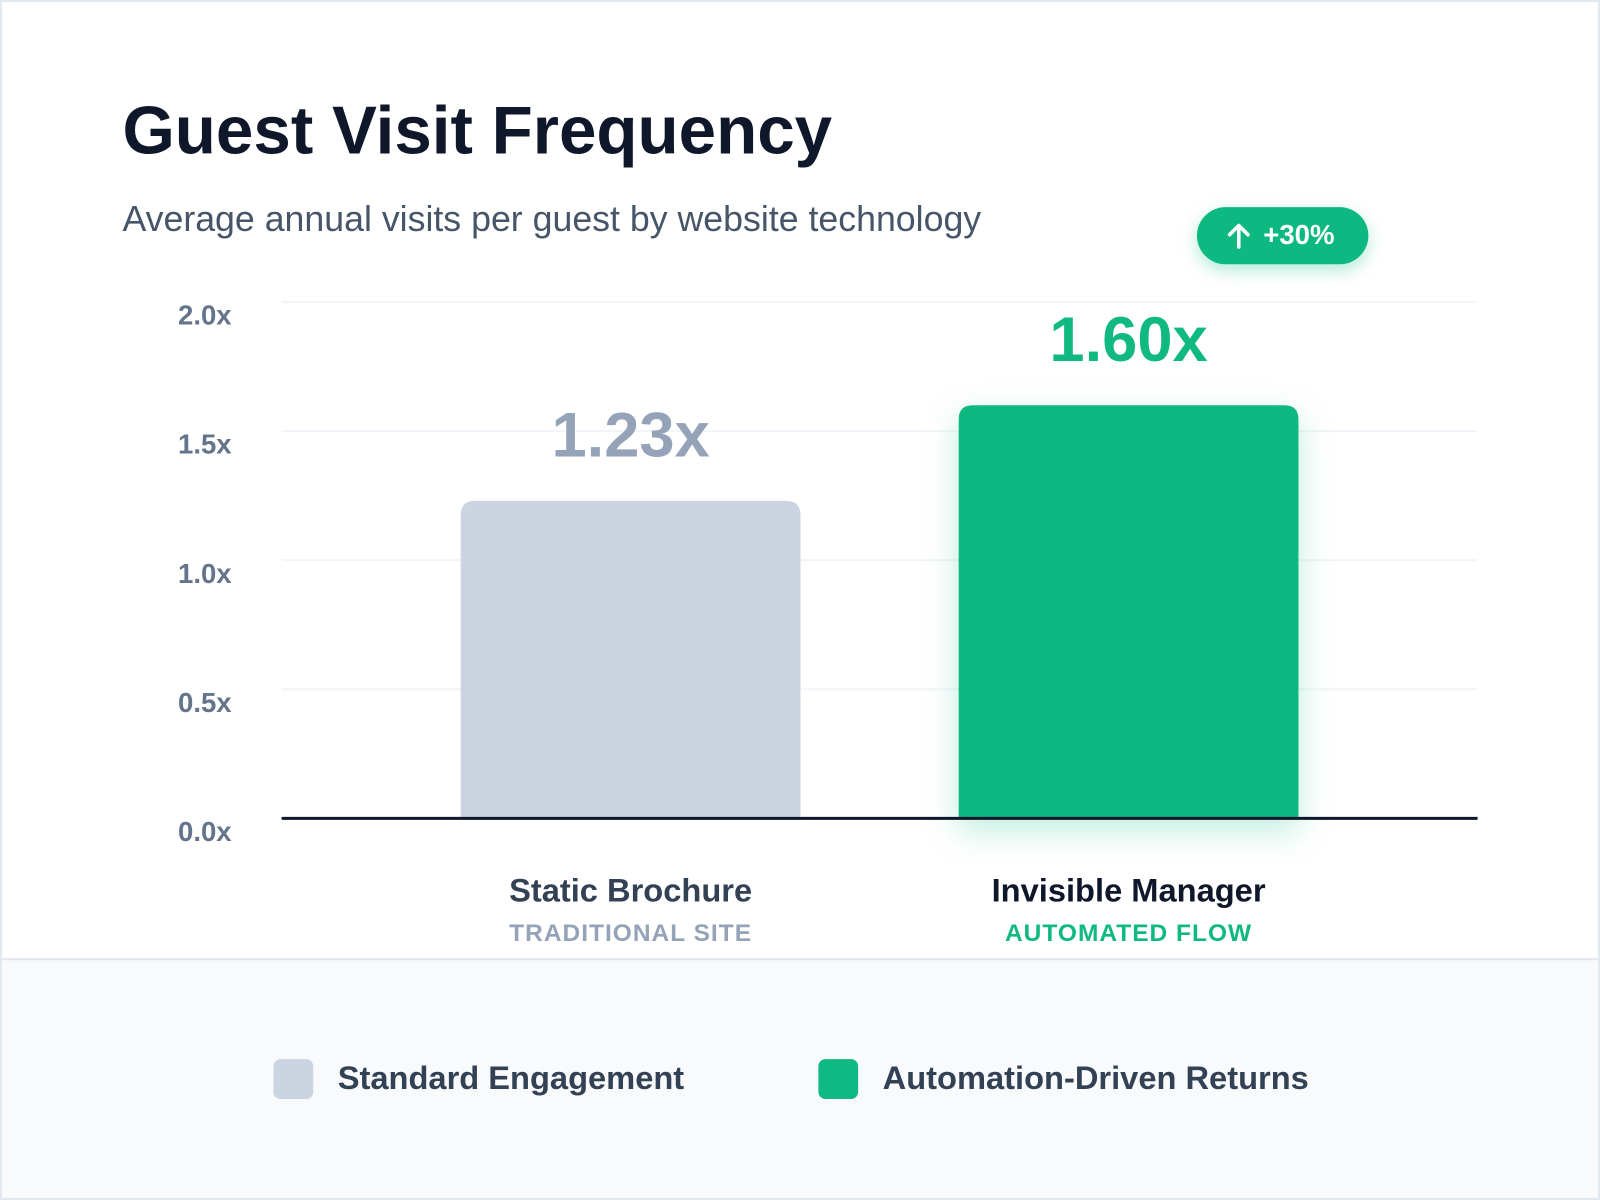 The width and height of the screenshot is (1600, 1200). I want to click on category-sublabel: TRADITIONAL SITE, so click(630, 933).